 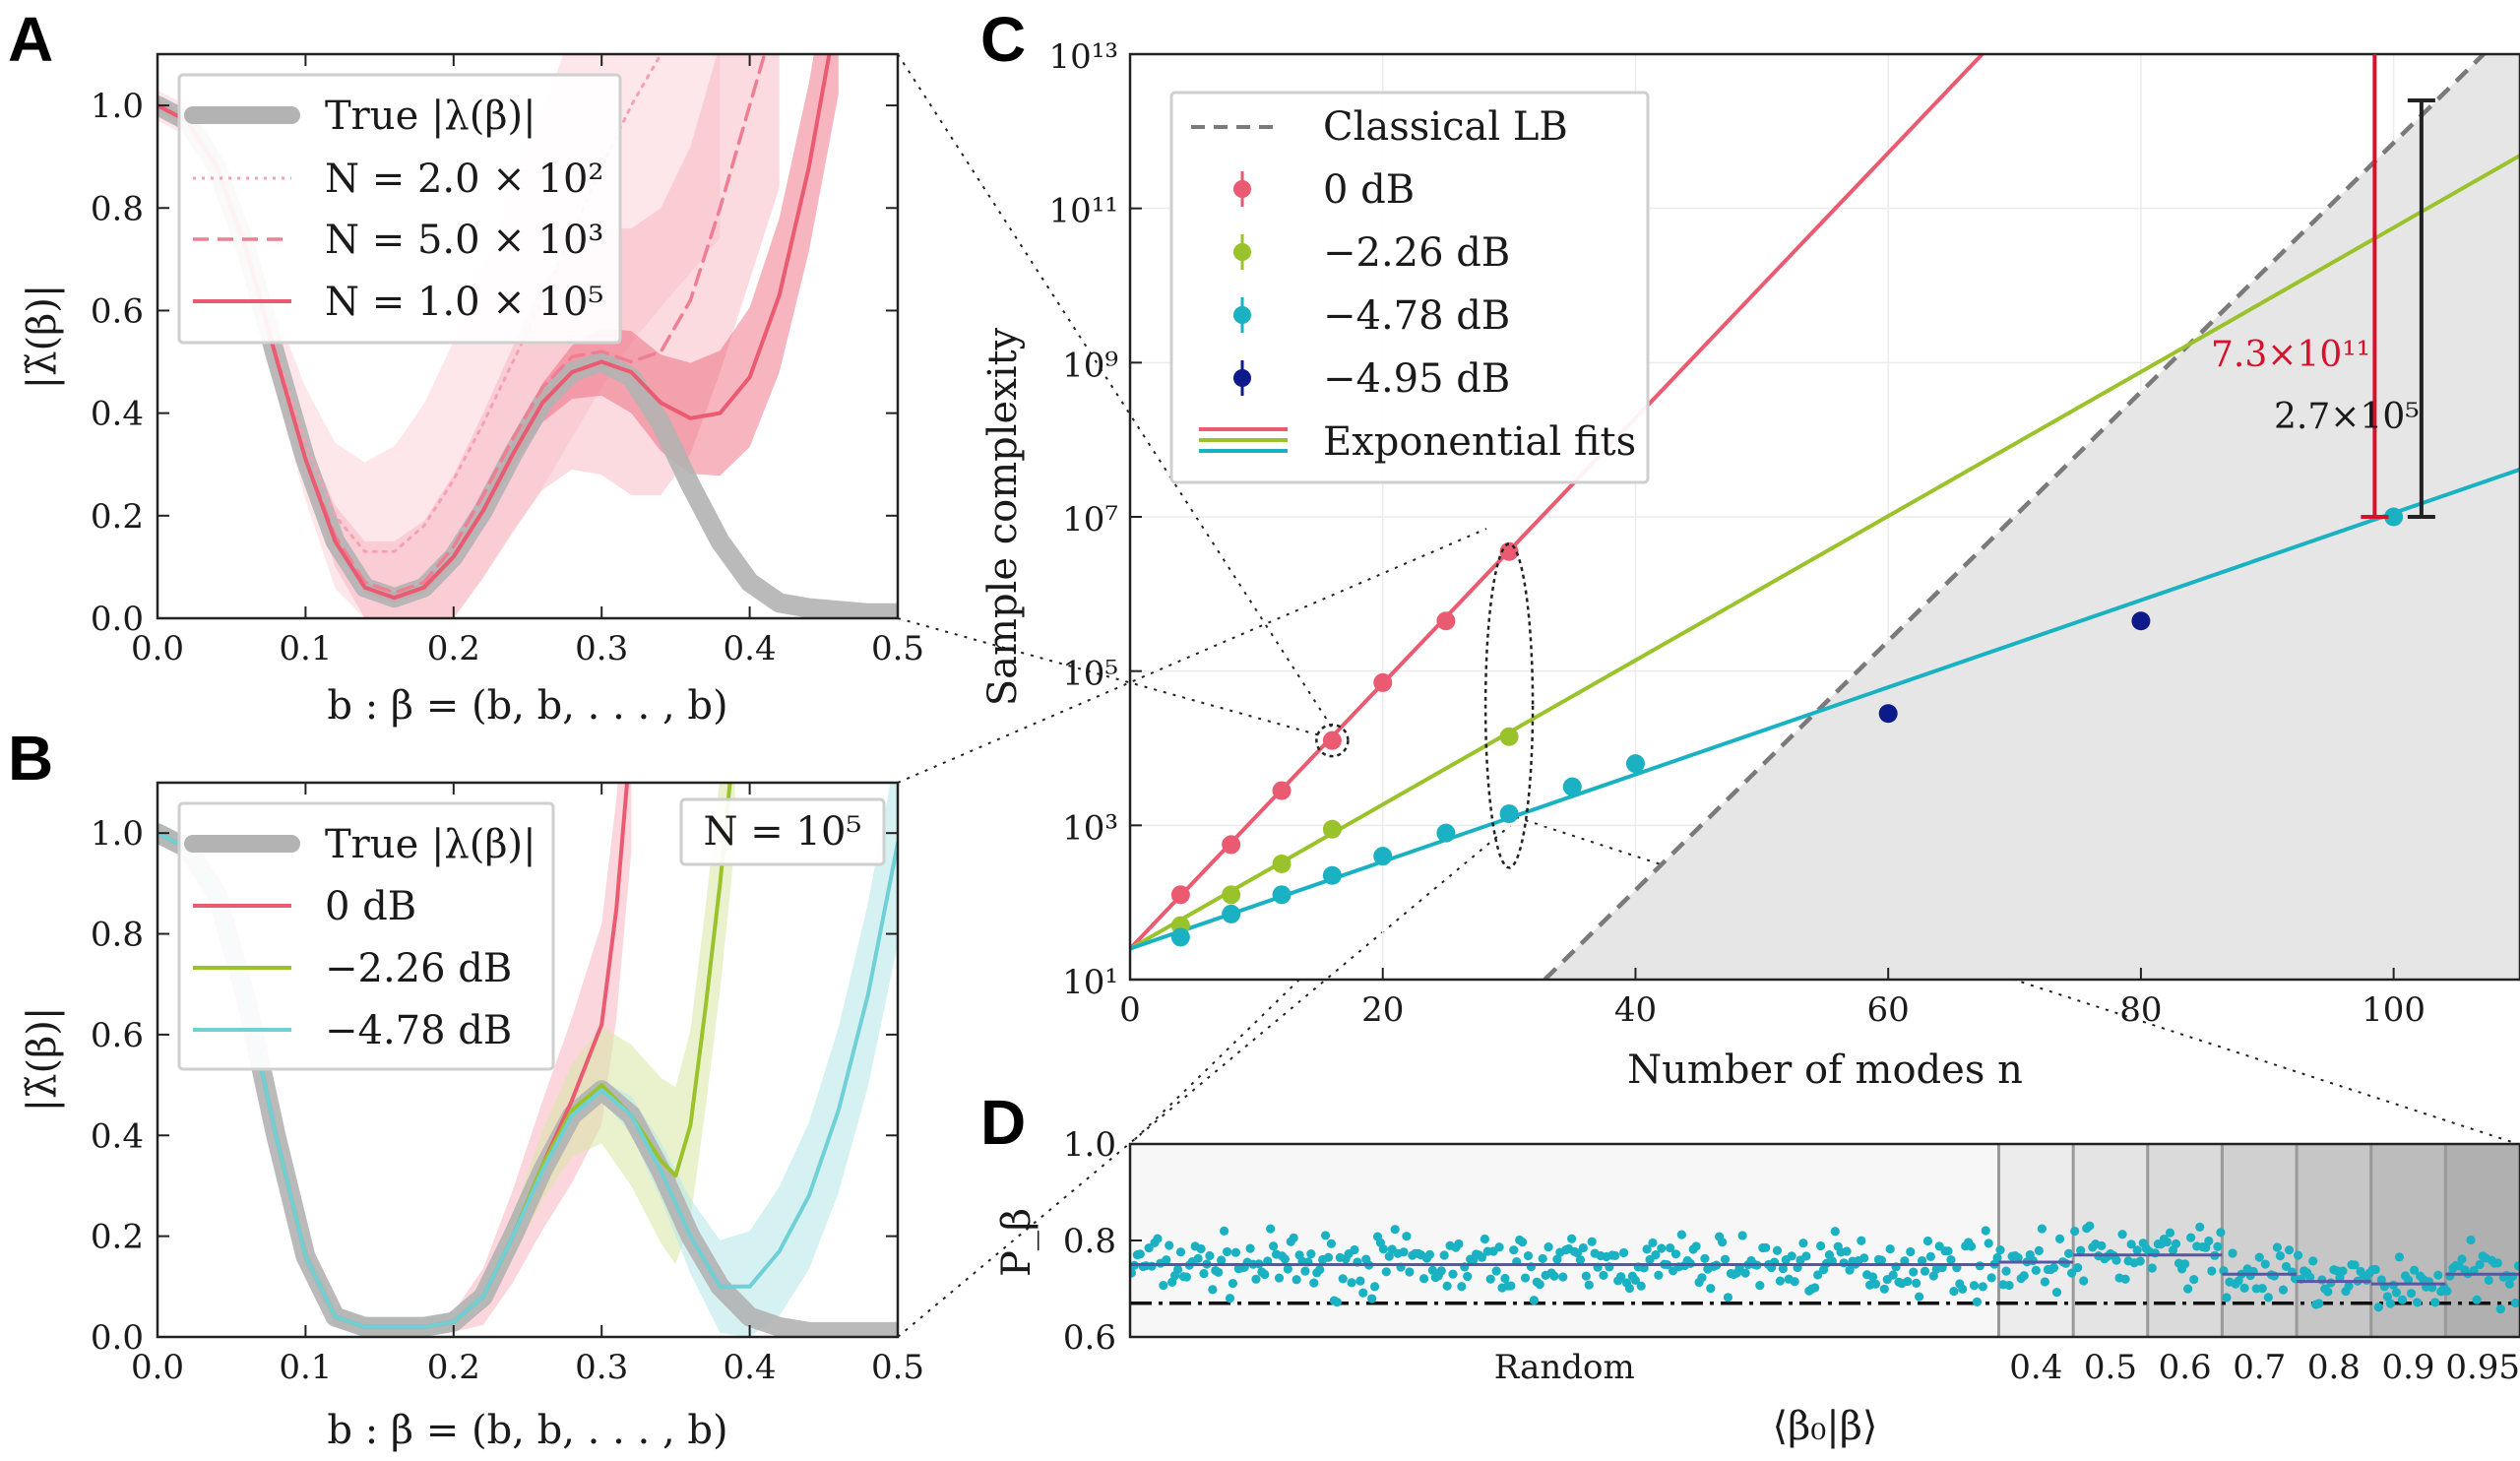 I want to click on connector-a-bottom, so click(x=1114, y=678).